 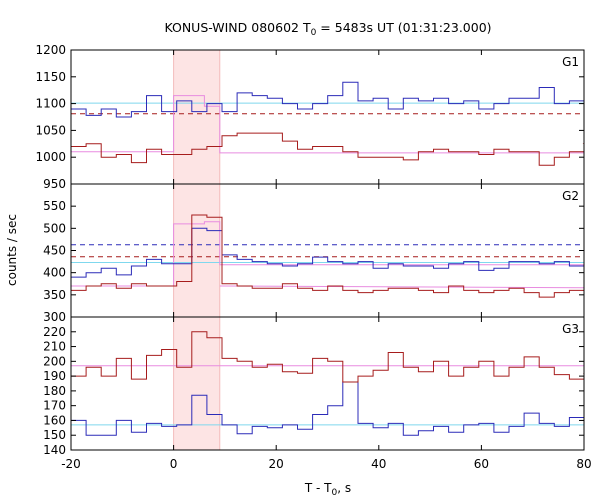 What do you see at coordinates (54, 406) in the screenshot?
I see `y-tick-label: 170` at bounding box center [54, 406].